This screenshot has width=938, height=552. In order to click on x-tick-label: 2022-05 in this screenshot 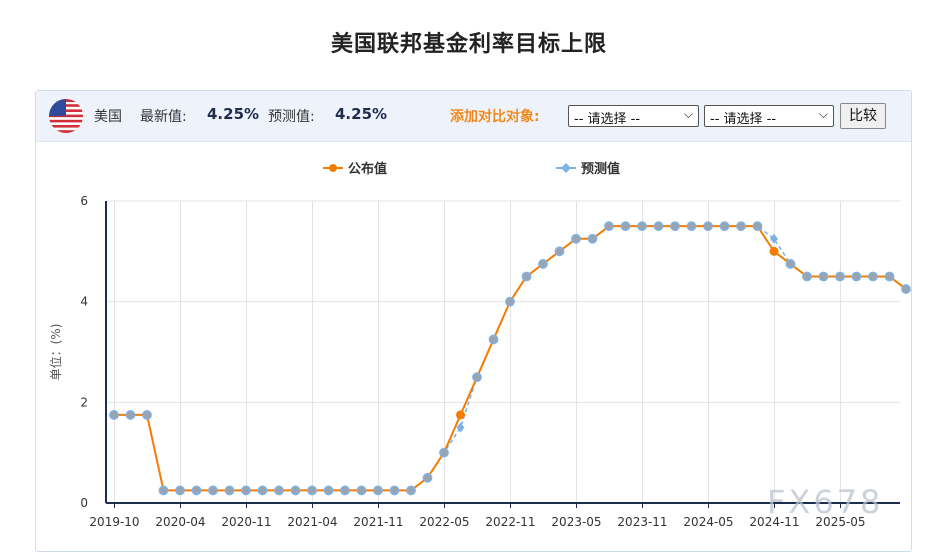, I will do `click(444, 522)`.